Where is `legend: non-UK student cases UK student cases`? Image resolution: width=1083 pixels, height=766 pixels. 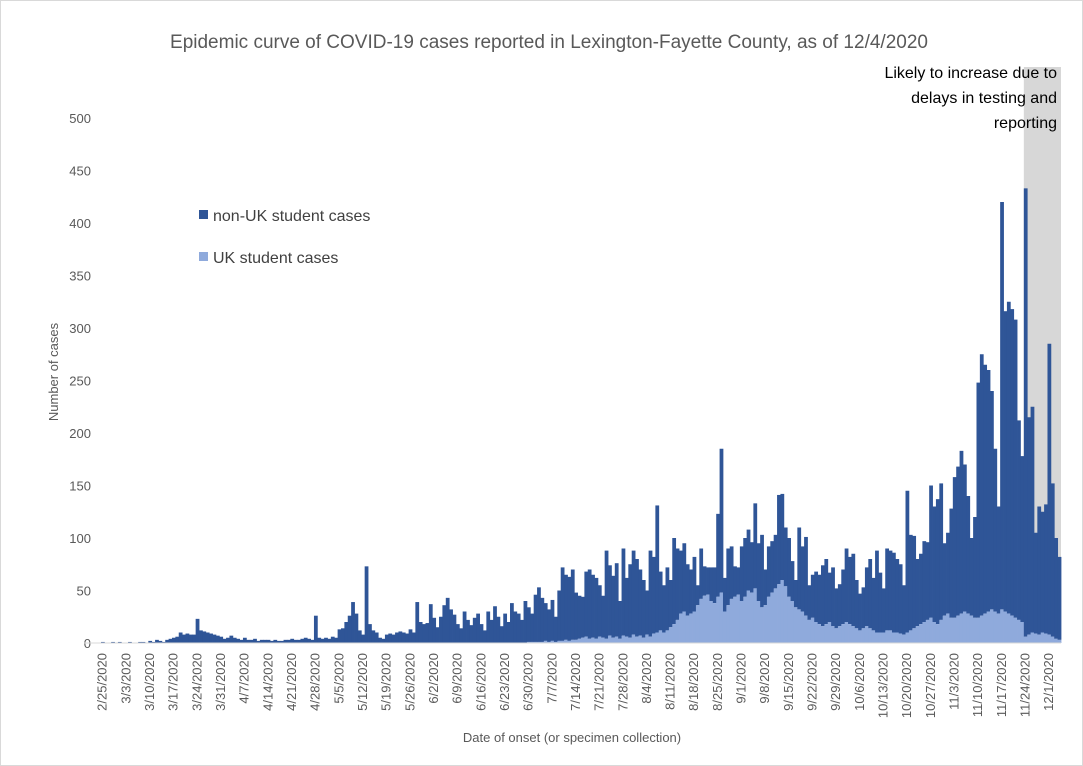 legend: non-UK student cases UK student cases is located at coordinates (284, 237).